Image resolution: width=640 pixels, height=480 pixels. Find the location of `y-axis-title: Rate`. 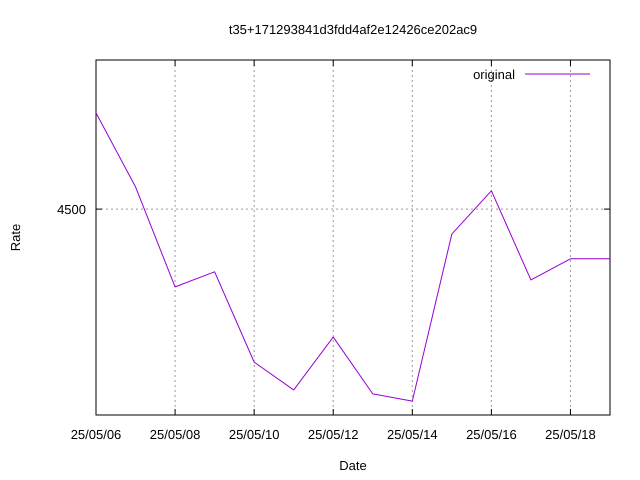

y-axis-title: Rate is located at coordinates (15, 238).